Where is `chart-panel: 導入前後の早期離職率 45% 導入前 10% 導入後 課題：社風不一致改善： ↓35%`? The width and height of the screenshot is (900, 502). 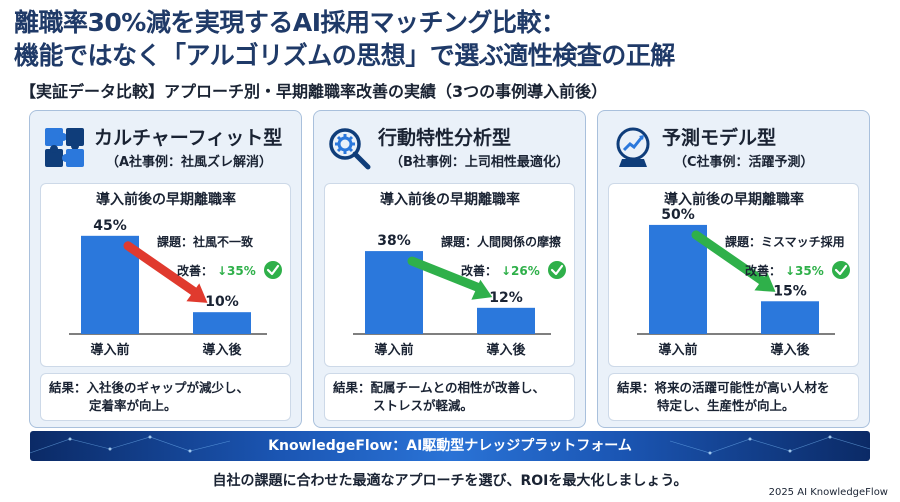
chart-panel: 導入前後の早期離職率 45% 導入前 10% 導入後 課題：社風不一致改善： ↓35% is located at coordinates (165, 275).